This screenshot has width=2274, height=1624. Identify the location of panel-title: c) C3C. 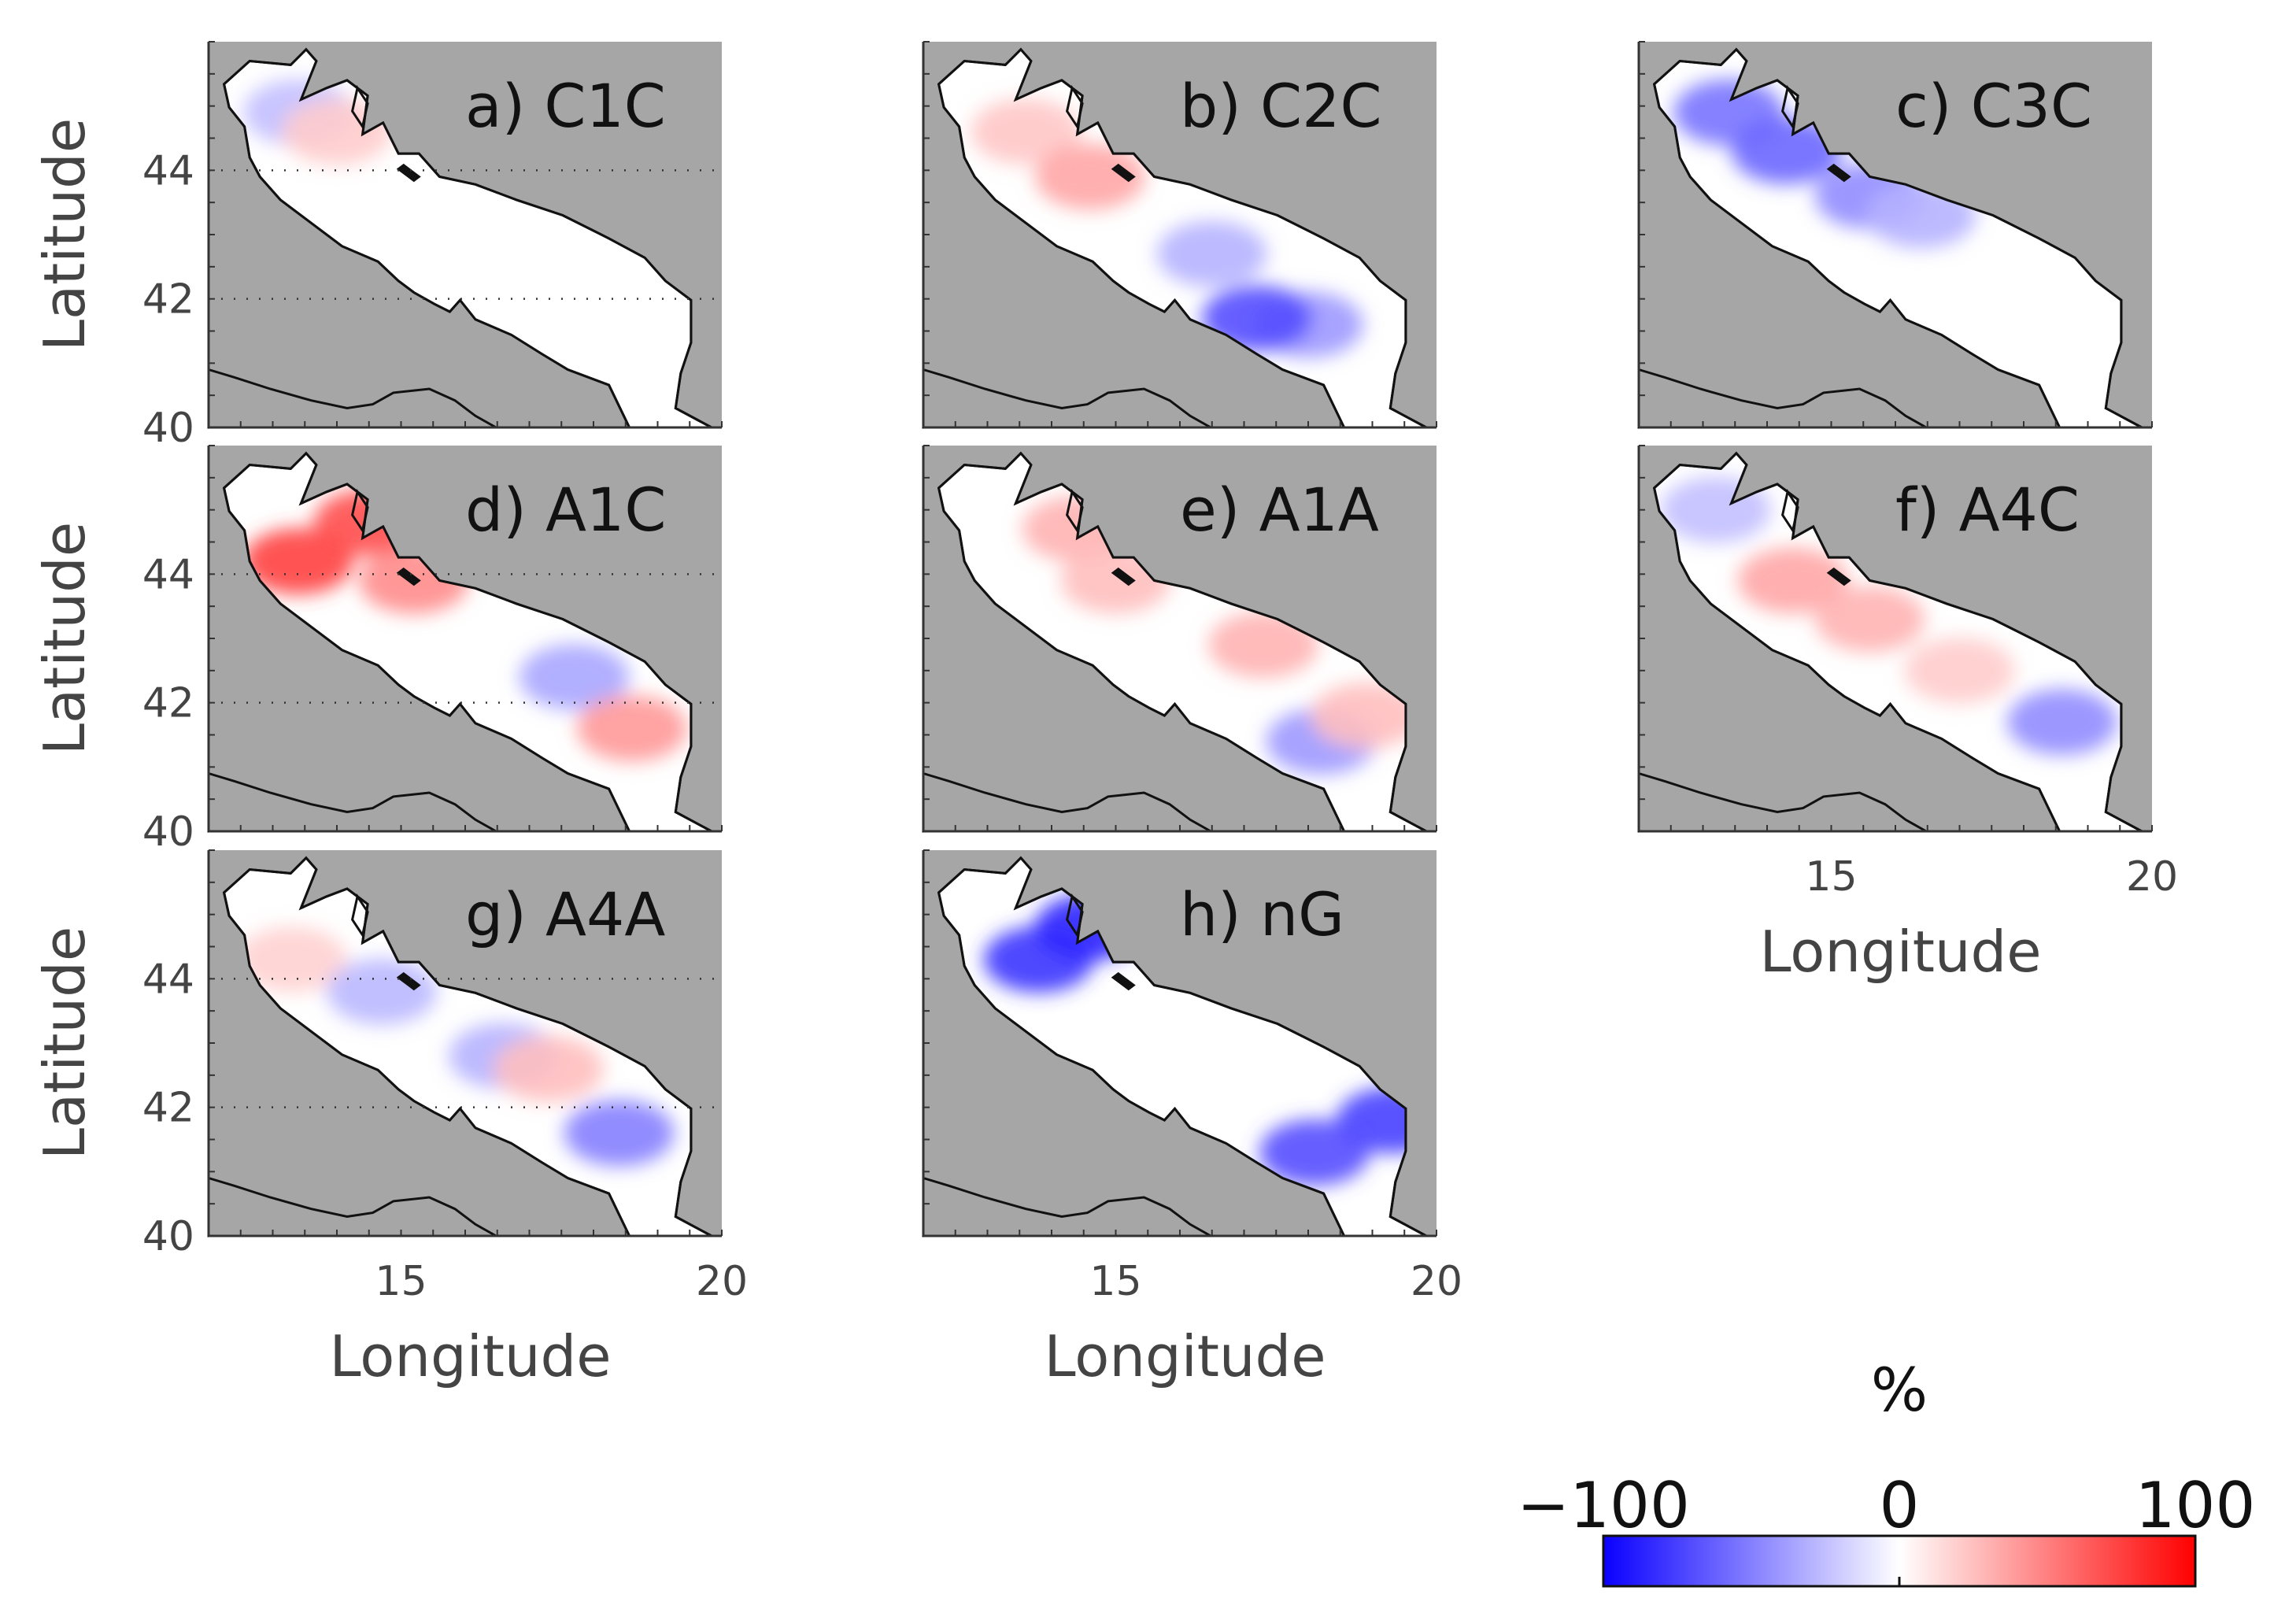
(1993, 106).